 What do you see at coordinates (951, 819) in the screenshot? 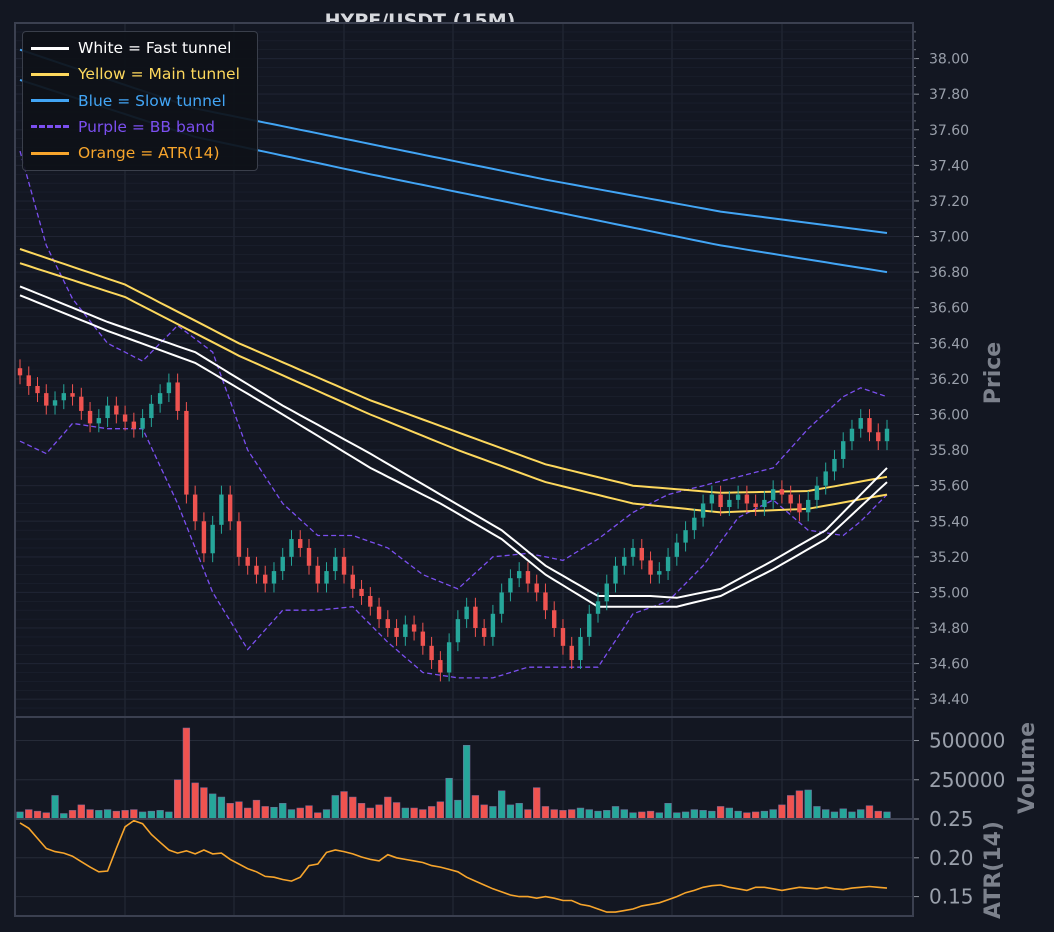
I see `atr-tick-label: 0.25` at bounding box center [951, 819].